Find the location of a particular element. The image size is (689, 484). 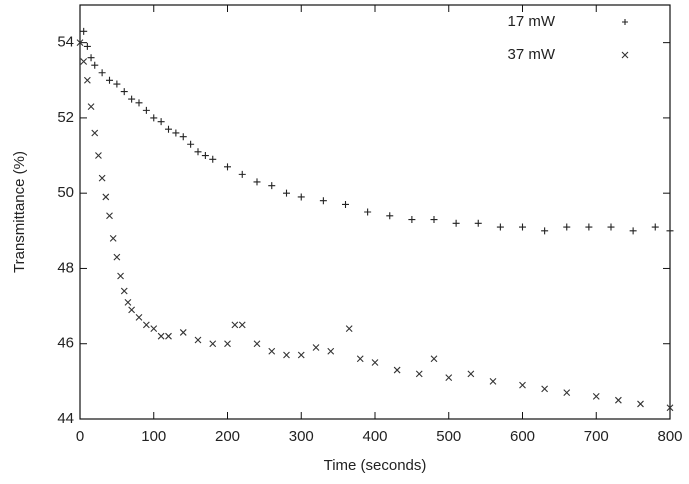

legend-label: 17 mW is located at coordinates (531, 21).